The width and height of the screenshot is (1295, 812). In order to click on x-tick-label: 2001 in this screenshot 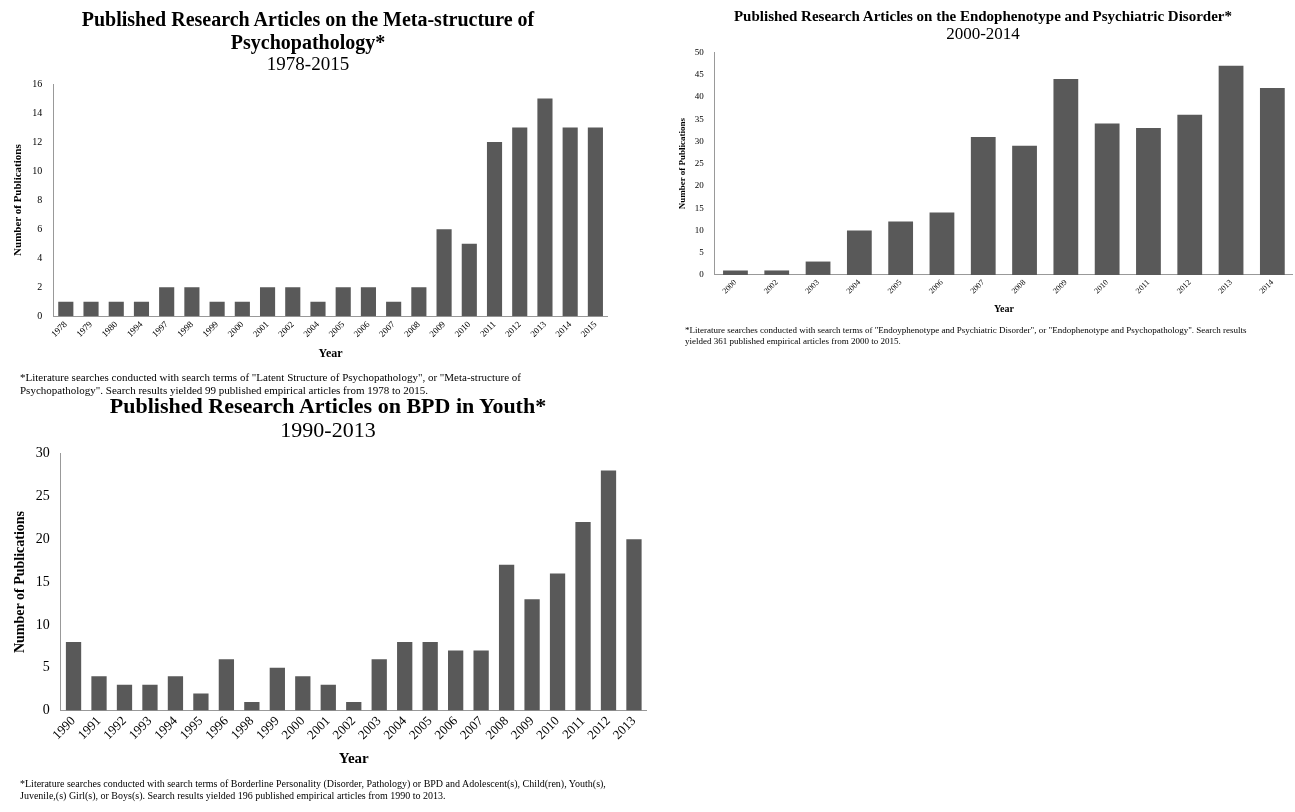, I will do `click(260, 328)`.